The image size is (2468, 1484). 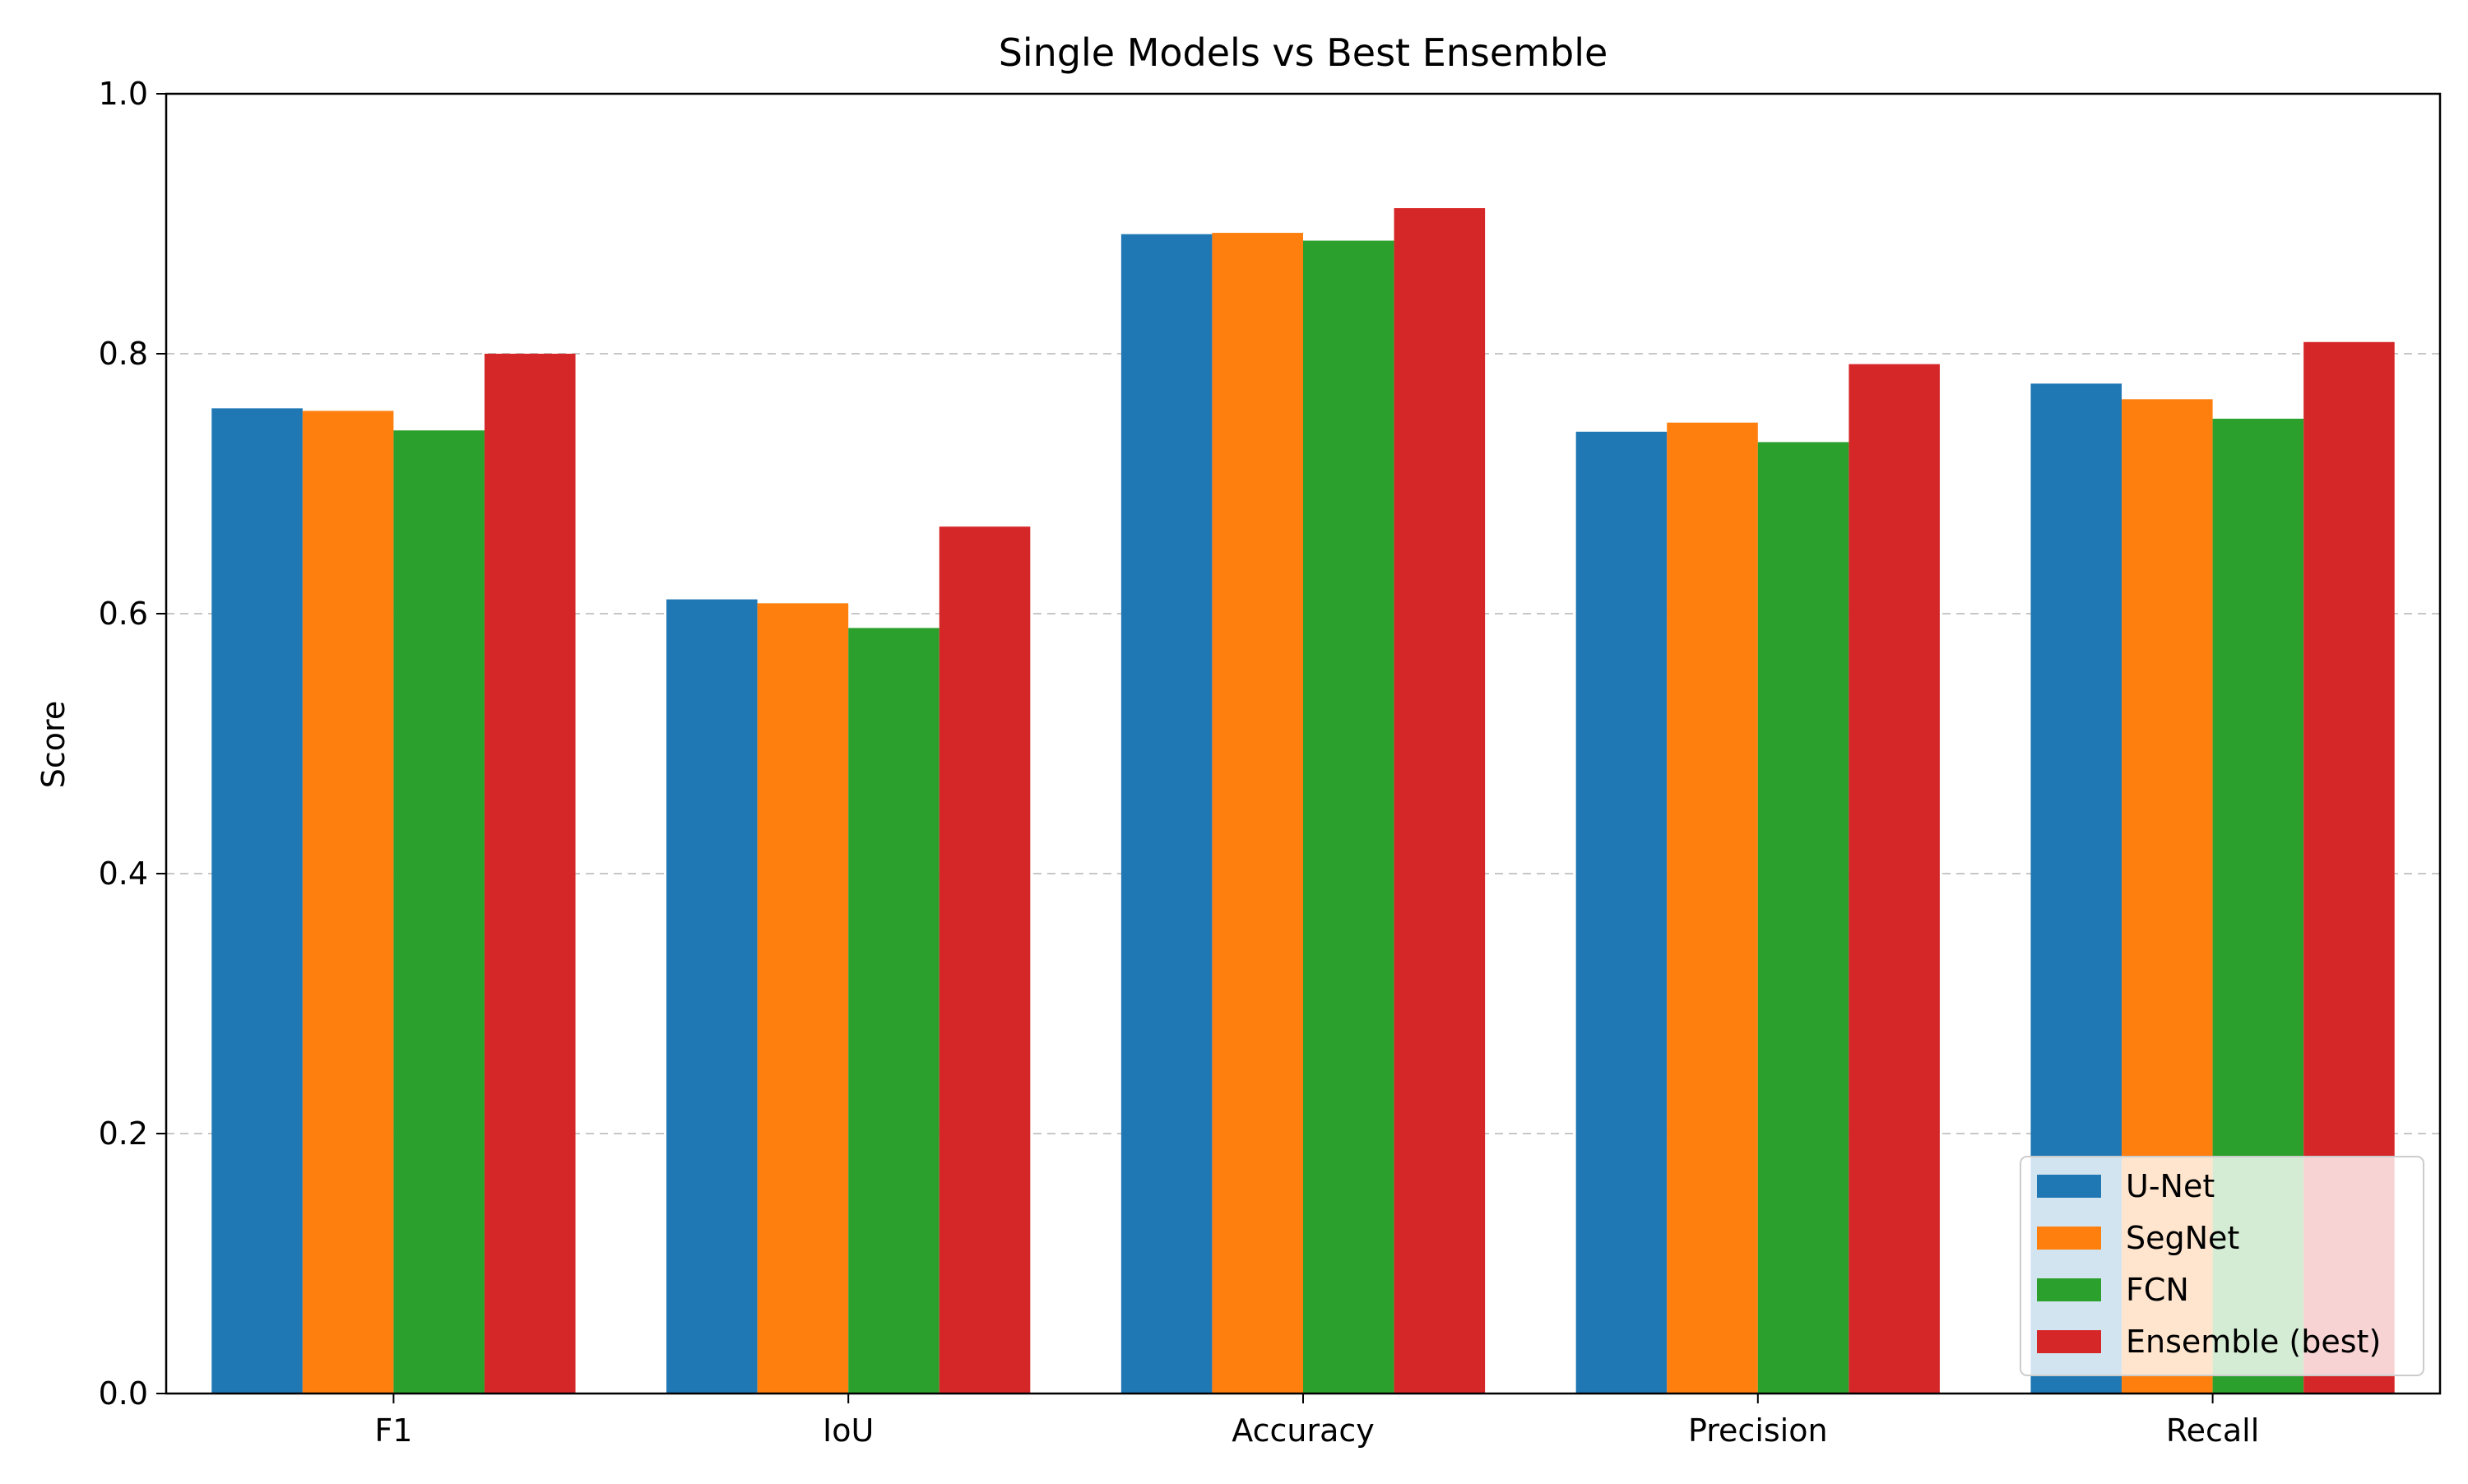 What do you see at coordinates (1621, 913) in the screenshot?
I see `bar-u-net-precision` at bounding box center [1621, 913].